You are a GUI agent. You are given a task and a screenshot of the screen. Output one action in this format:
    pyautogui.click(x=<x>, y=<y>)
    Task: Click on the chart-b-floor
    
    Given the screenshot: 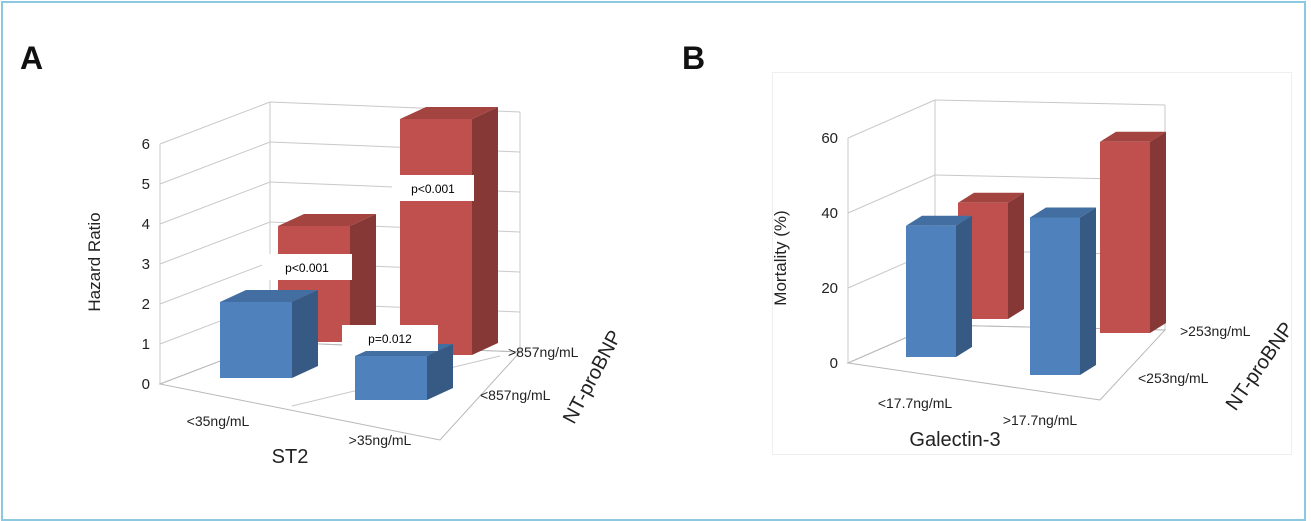 What is the action you would take?
    pyautogui.click(x=1006, y=362)
    